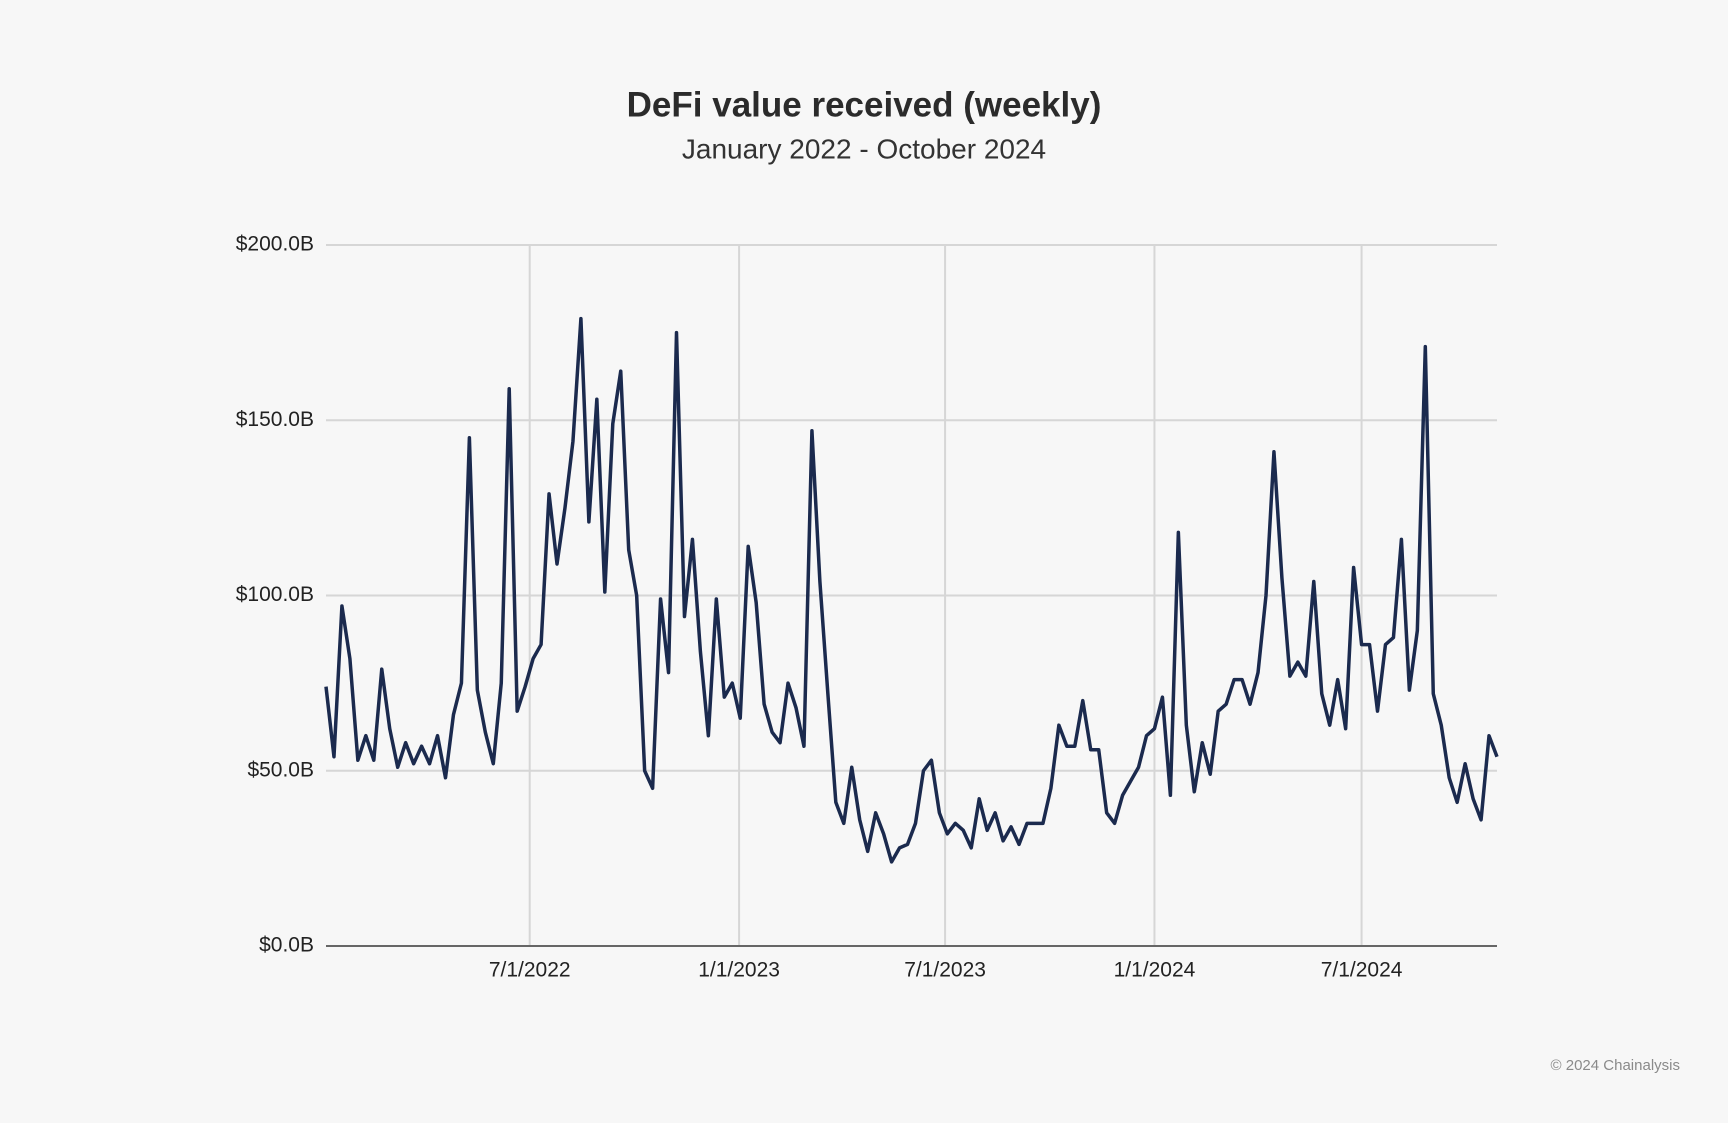 Image resolution: width=1728 pixels, height=1123 pixels. I want to click on footer: © 2024 Chainalysis, so click(1615, 1065).